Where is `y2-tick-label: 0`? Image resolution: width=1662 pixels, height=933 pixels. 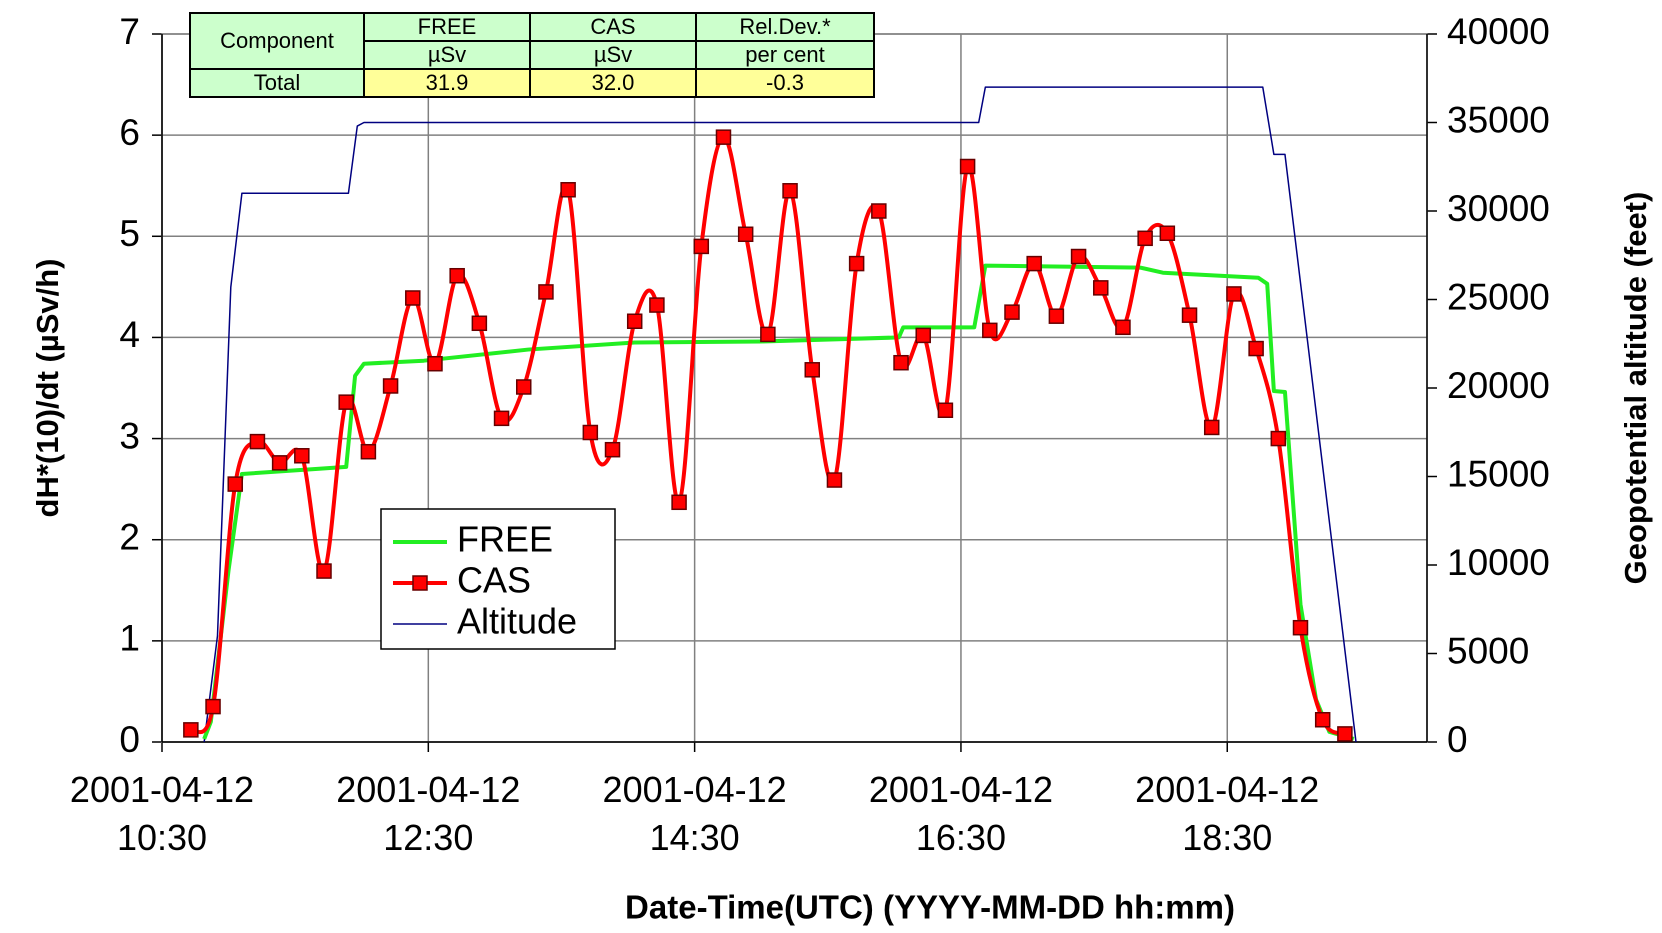 y2-tick-label: 0 is located at coordinates (1457, 739).